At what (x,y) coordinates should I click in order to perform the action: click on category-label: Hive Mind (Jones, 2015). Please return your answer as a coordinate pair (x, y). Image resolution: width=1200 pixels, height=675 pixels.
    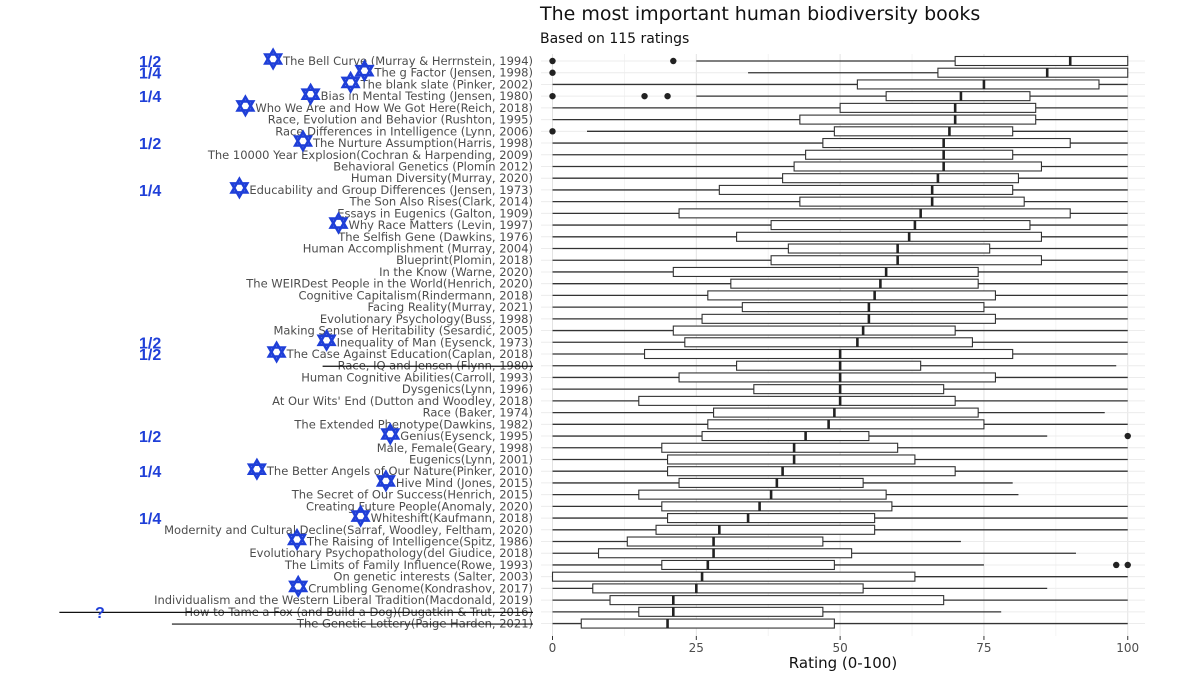
    Looking at the image, I should click on (464, 483).